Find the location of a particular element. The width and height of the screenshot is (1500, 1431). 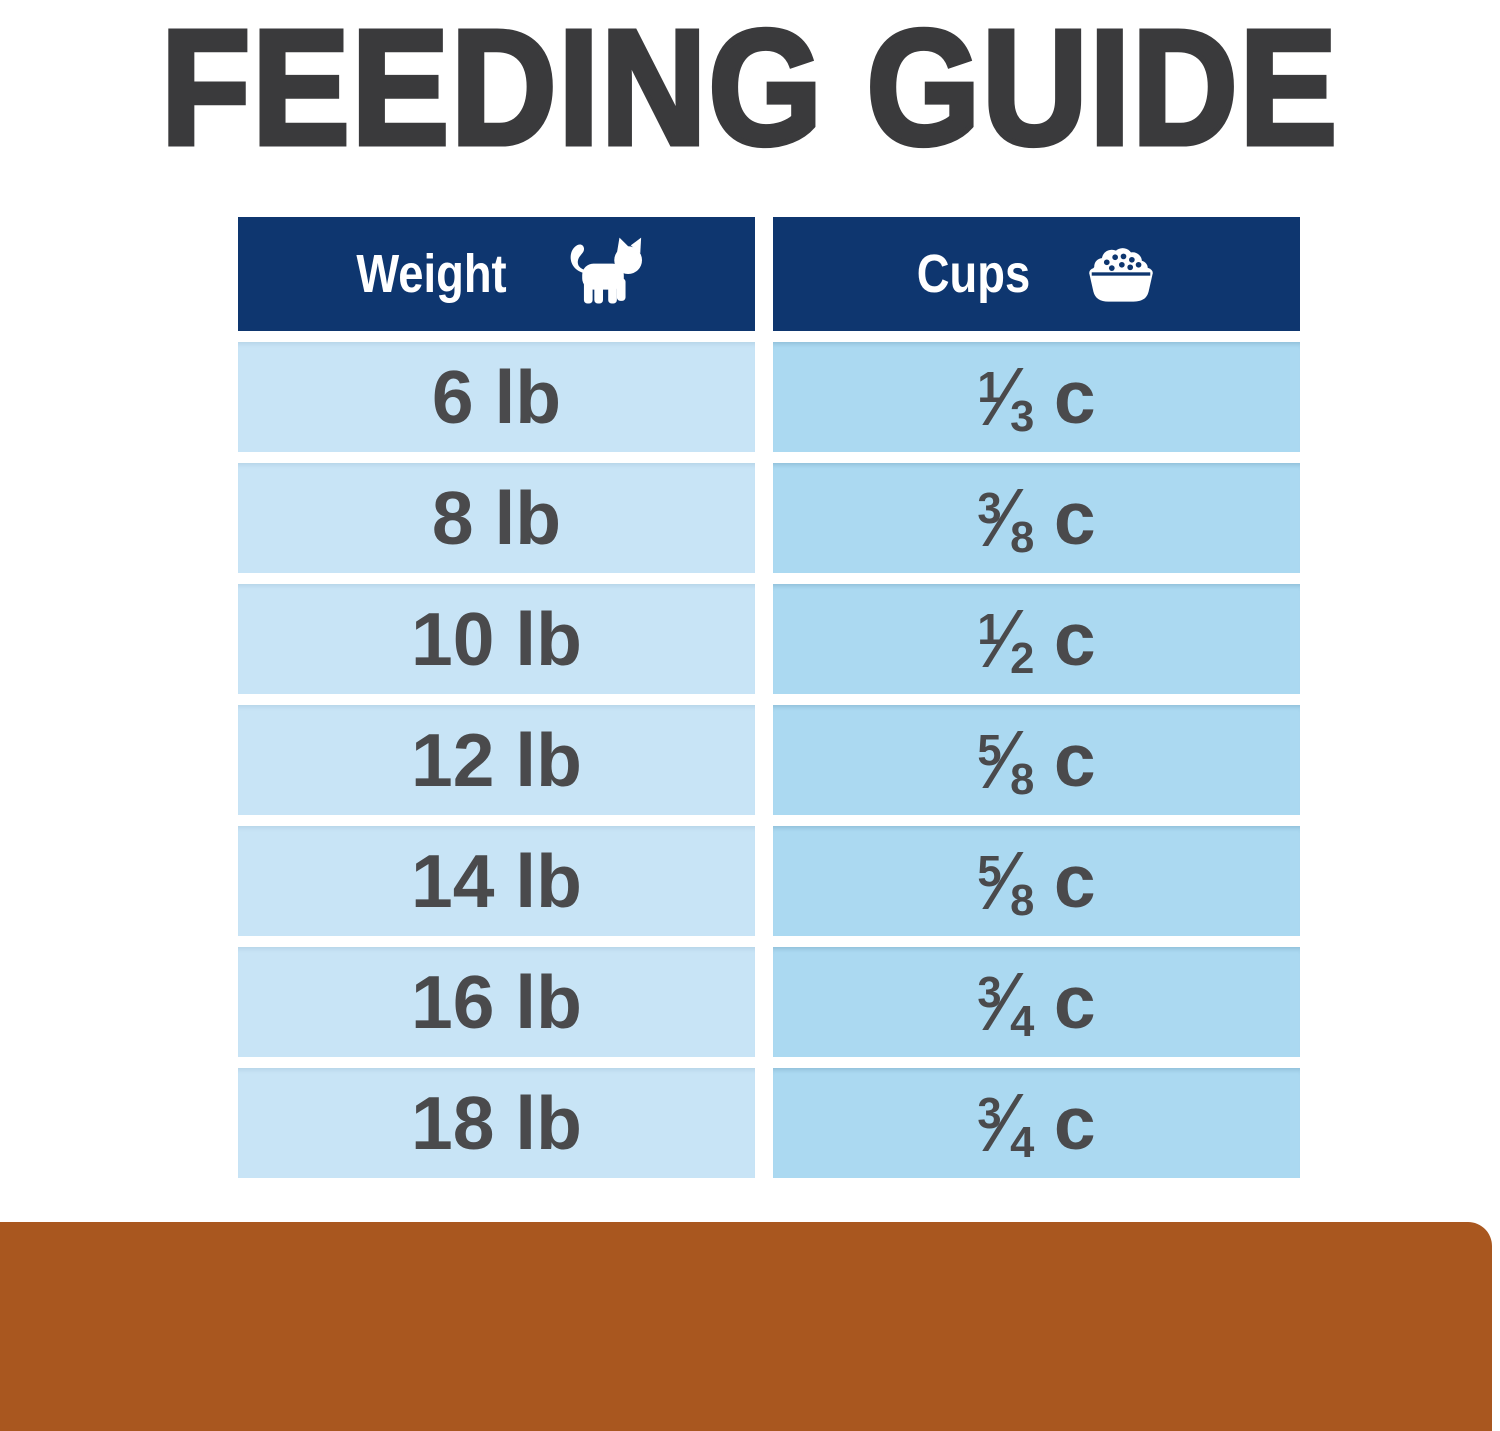

cups-header-cell: Cups is located at coordinates (1036, 274).